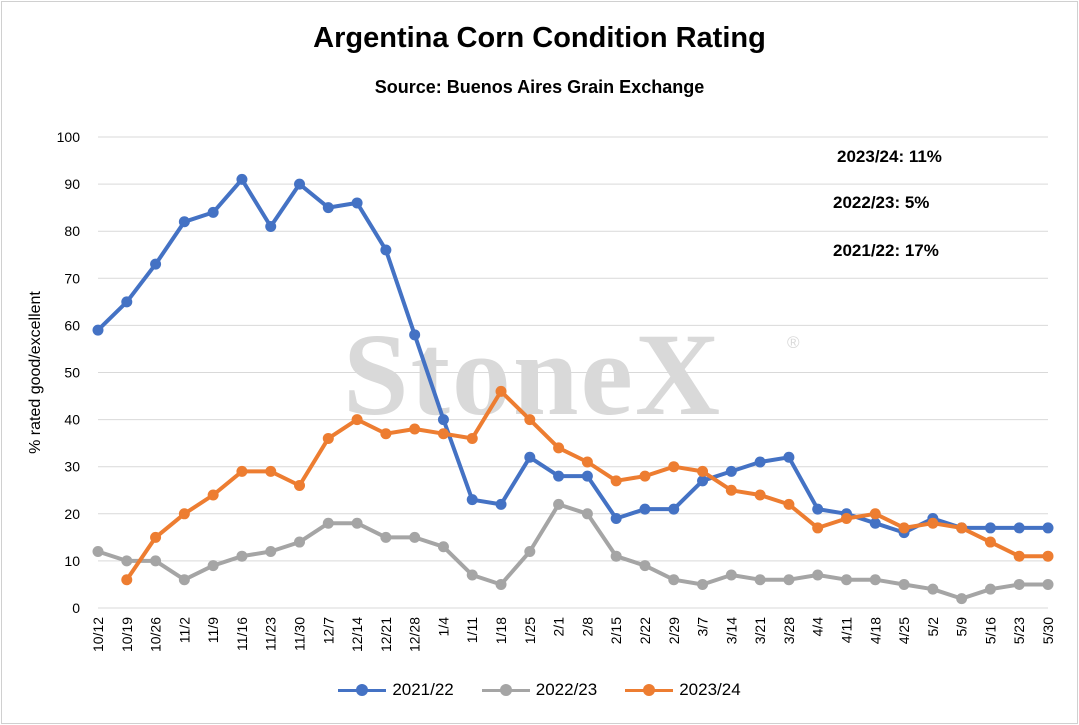 Image resolution: width=1079 pixels, height=725 pixels. Describe the element at coordinates (35, 372) in the screenshot. I see `y-axis-label: % rated good/excellent` at that location.